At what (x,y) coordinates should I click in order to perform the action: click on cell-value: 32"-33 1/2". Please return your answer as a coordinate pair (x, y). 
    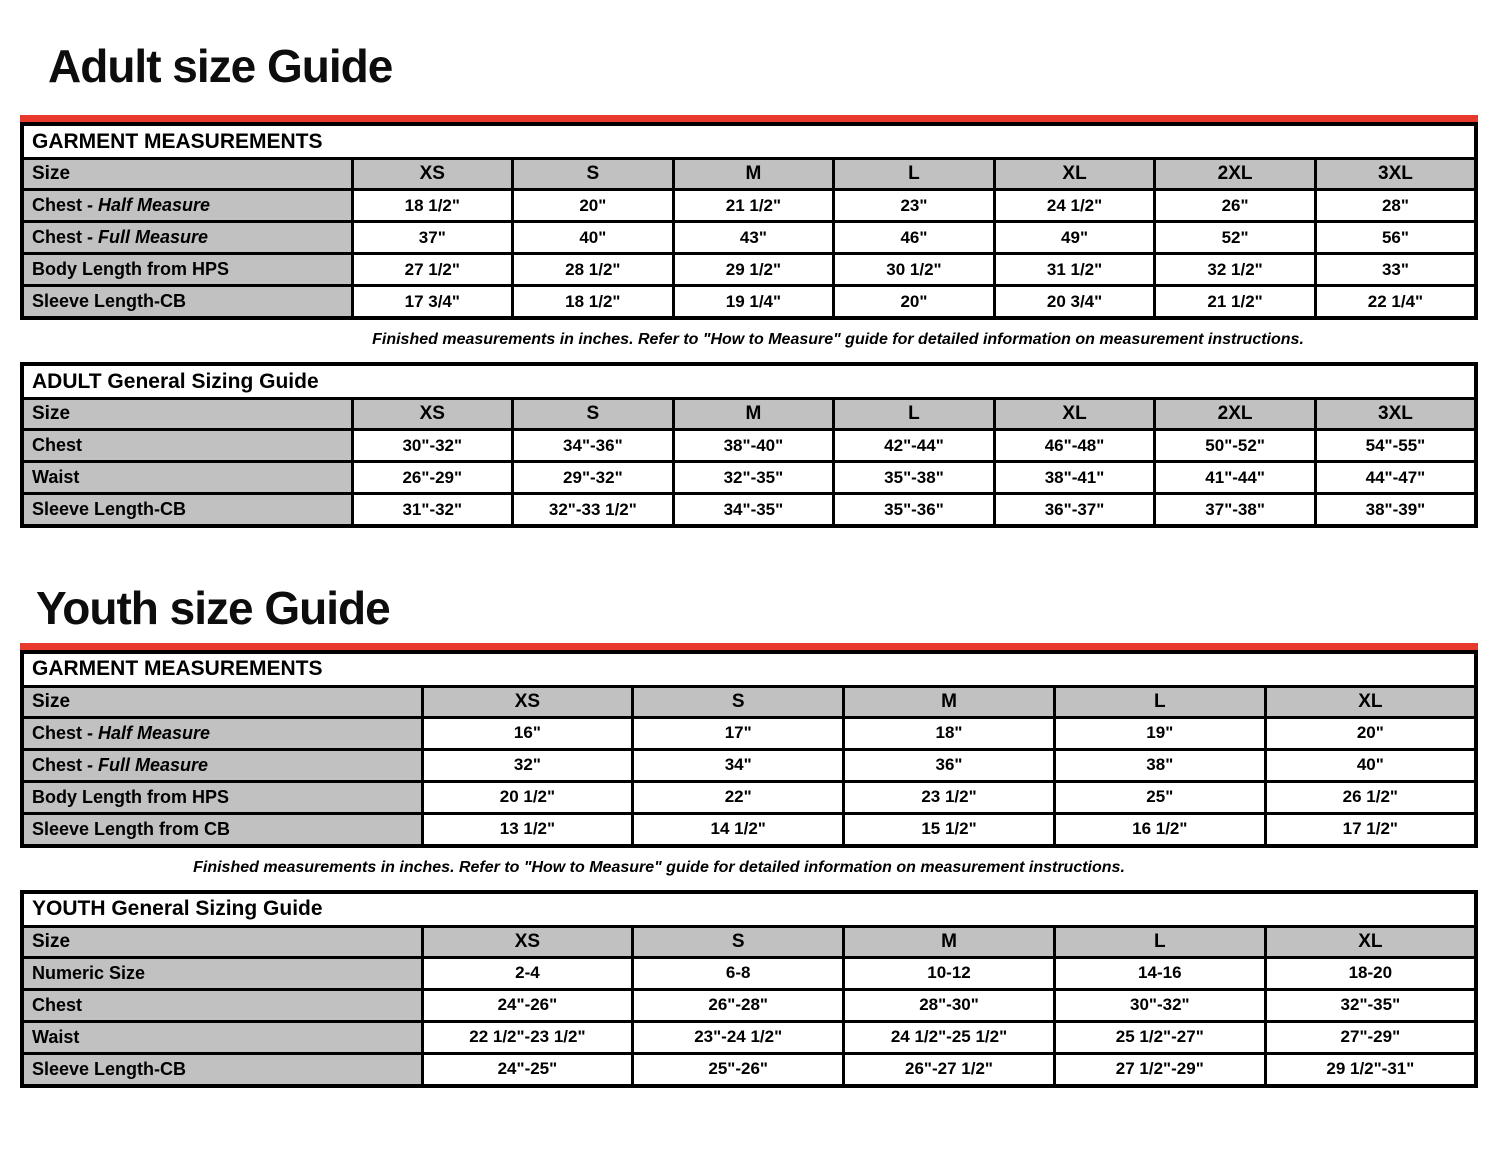
    Looking at the image, I should click on (593, 510).